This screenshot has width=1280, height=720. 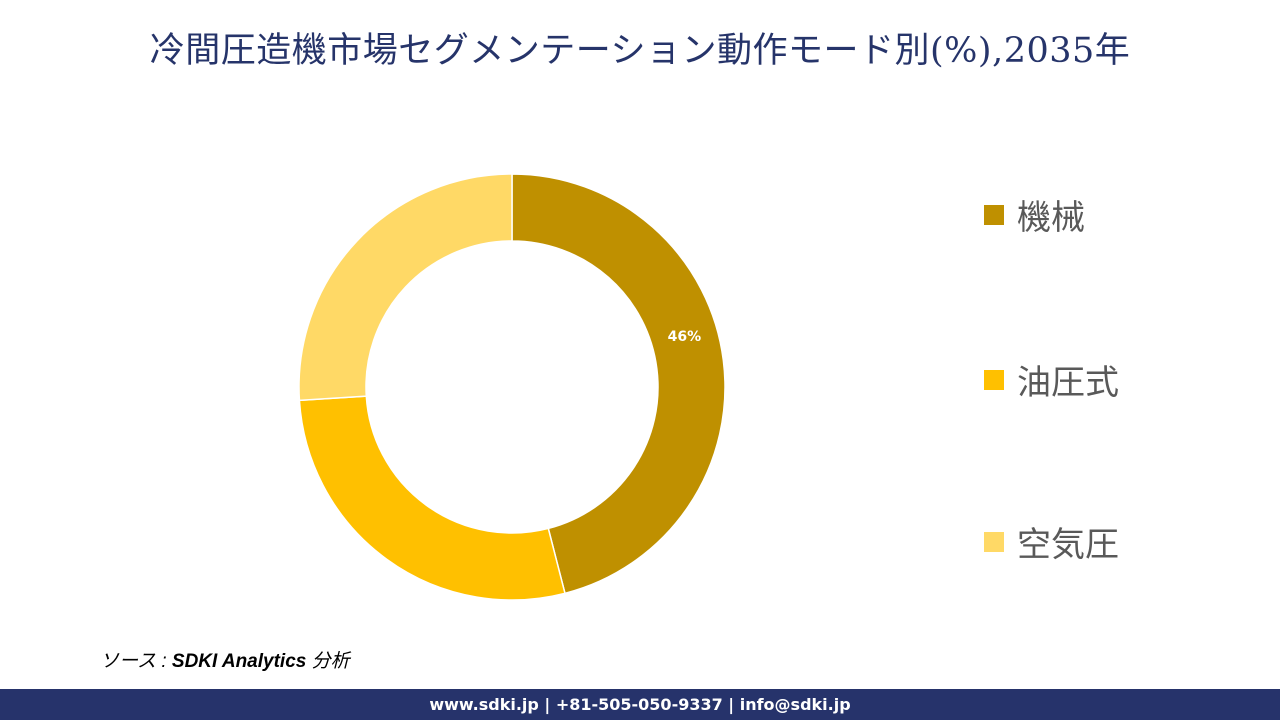 What do you see at coordinates (1068, 383) in the screenshot?
I see `legend-label: 油圧式` at bounding box center [1068, 383].